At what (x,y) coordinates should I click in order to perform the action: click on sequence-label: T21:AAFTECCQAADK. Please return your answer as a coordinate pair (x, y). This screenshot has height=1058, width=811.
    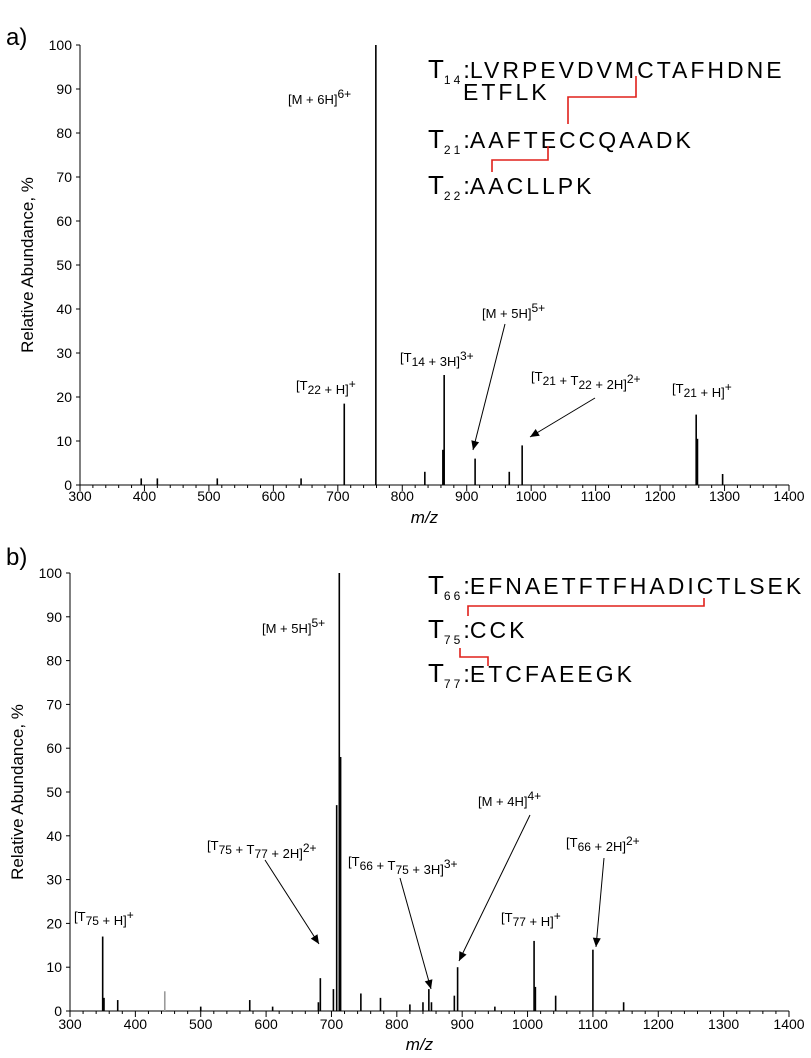
    Looking at the image, I should click on (561, 140).